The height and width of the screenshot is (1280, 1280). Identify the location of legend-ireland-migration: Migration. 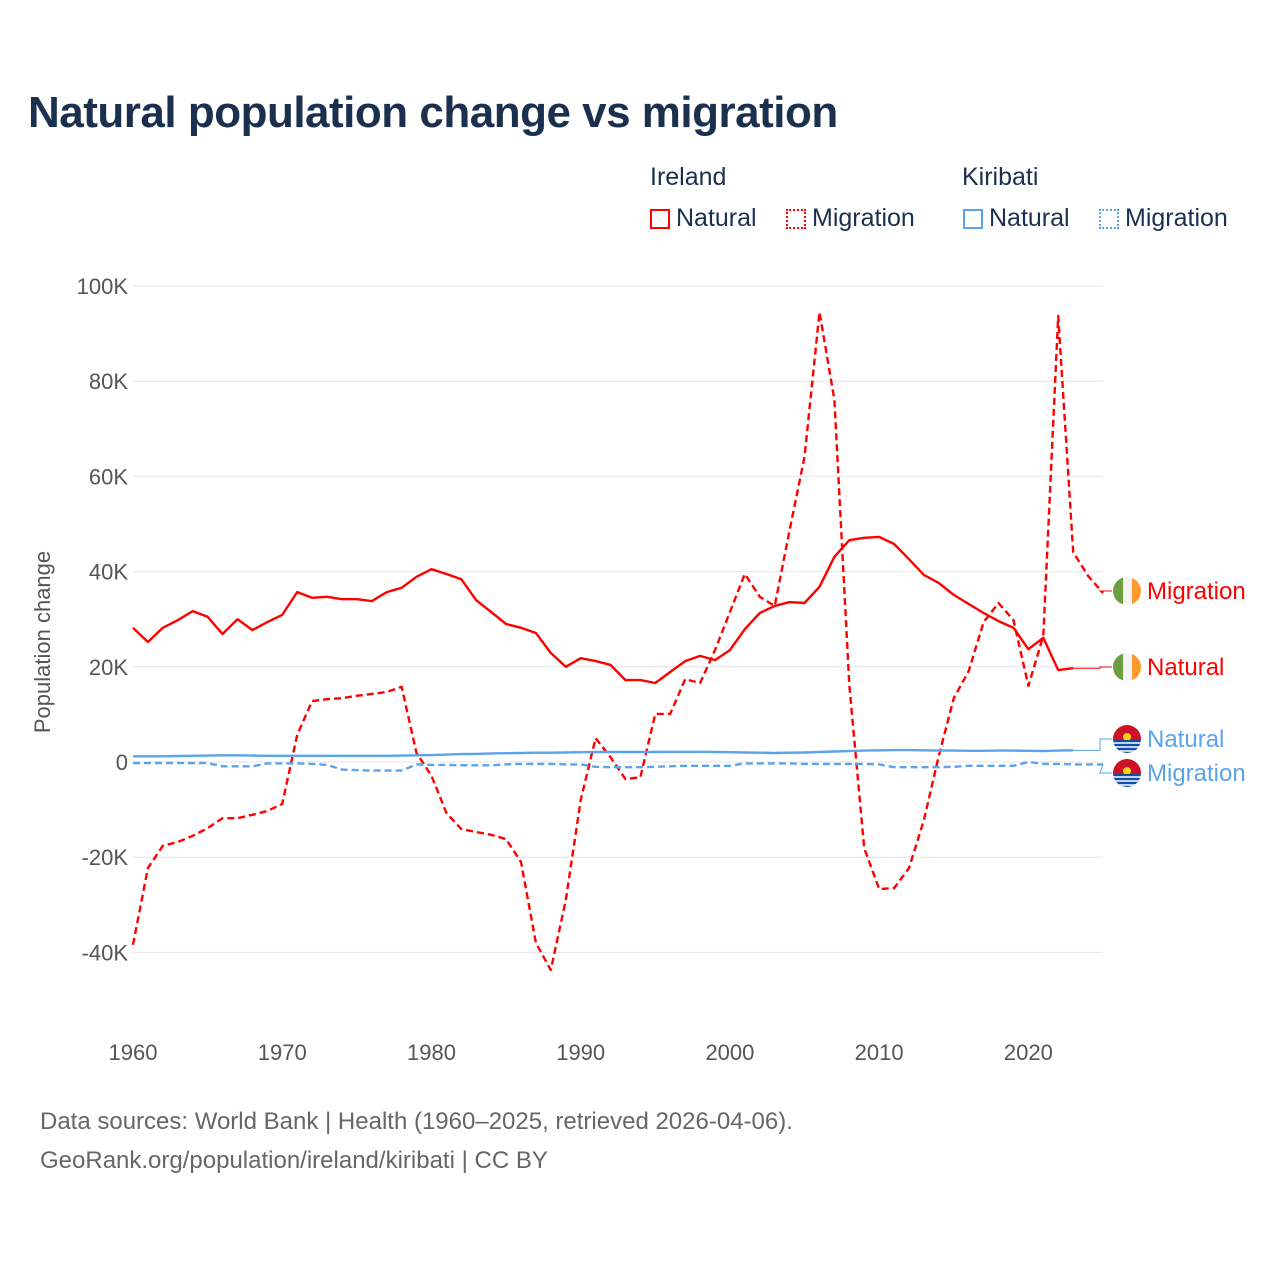
(850, 218).